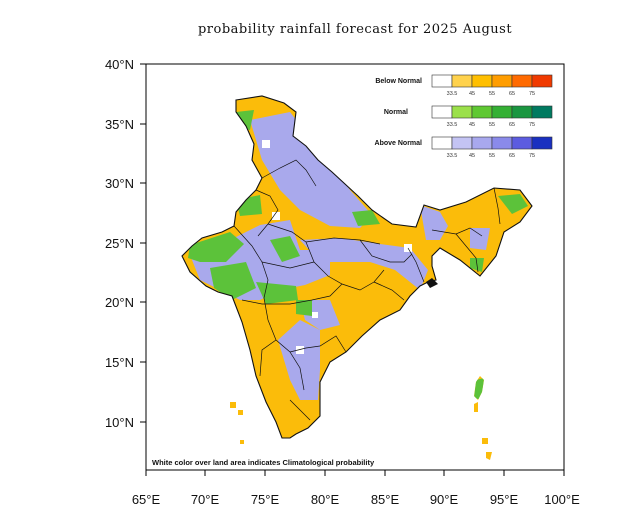 The height and width of the screenshot is (519, 640). What do you see at coordinates (325, 499) in the screenshot?
I see `x-tick-label: 80°E` at bounding box center [325, 499].